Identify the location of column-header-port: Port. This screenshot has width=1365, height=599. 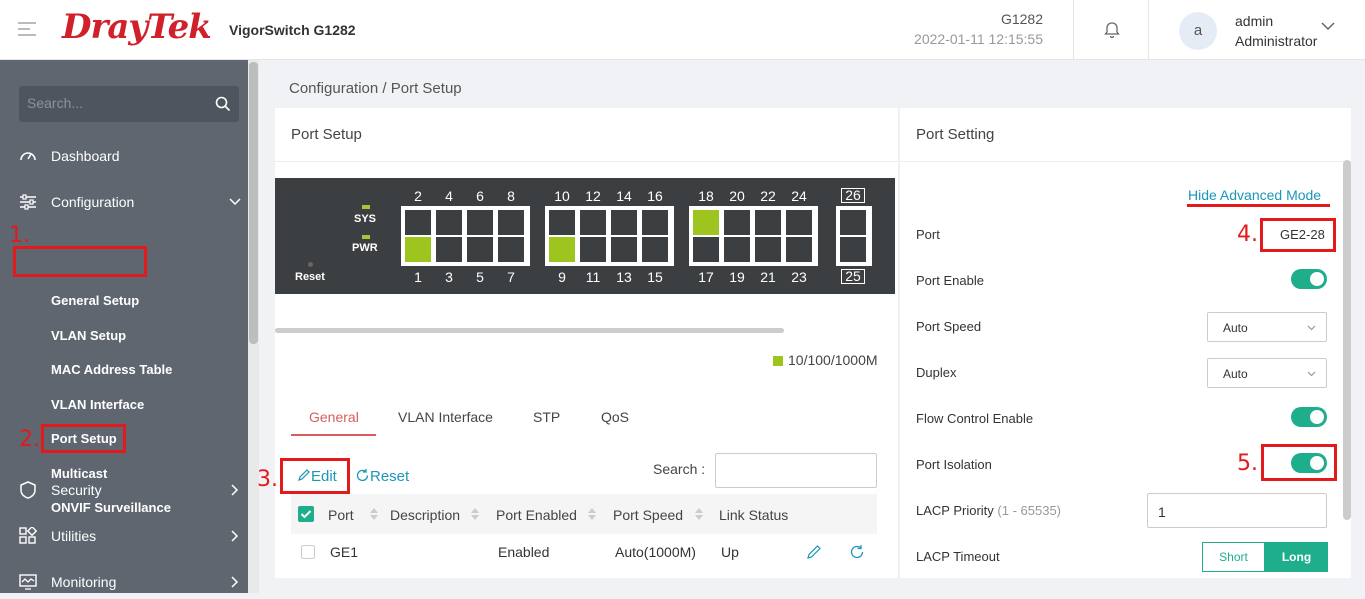
(341, 515).